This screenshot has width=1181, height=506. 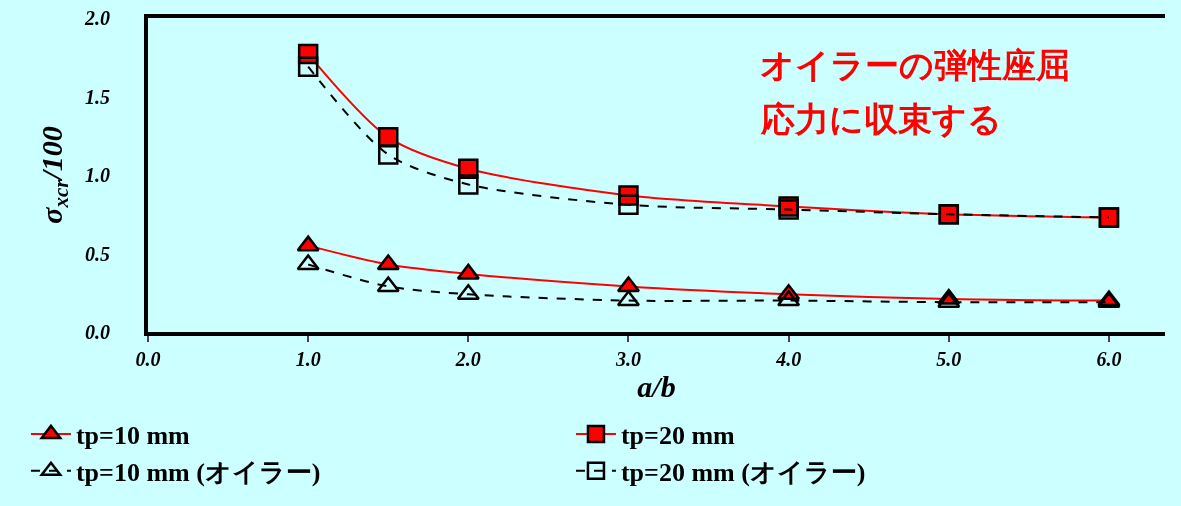 What do you see at coordinates (198, 472) in the screenshot?
I see `legend-label: tp=10 mm (オイラー)` at bounding box center [198, 472].